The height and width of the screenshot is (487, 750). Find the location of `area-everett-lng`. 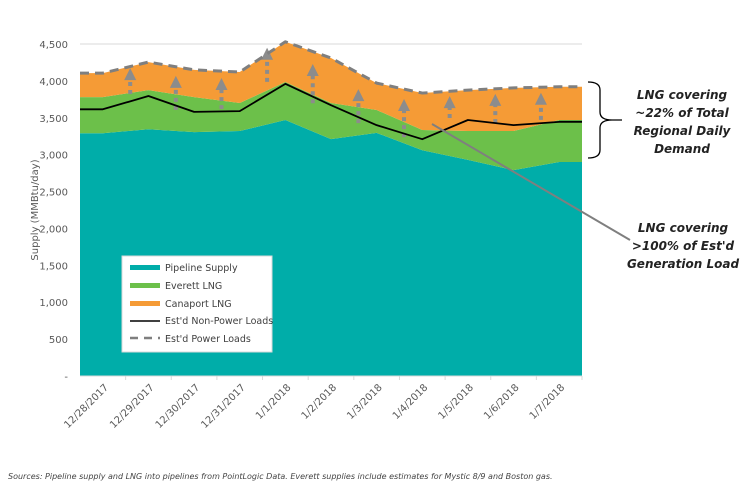

area-everett-lng is located at coordinates (331, 126).